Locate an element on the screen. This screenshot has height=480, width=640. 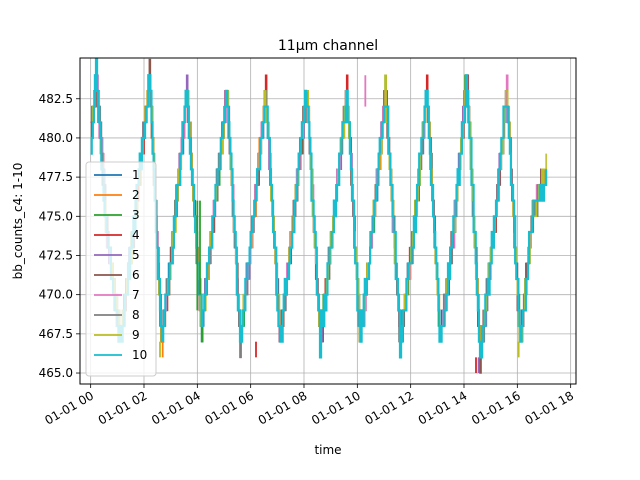
y-tick-label: 482.5 is located at coordinates (56, 99).